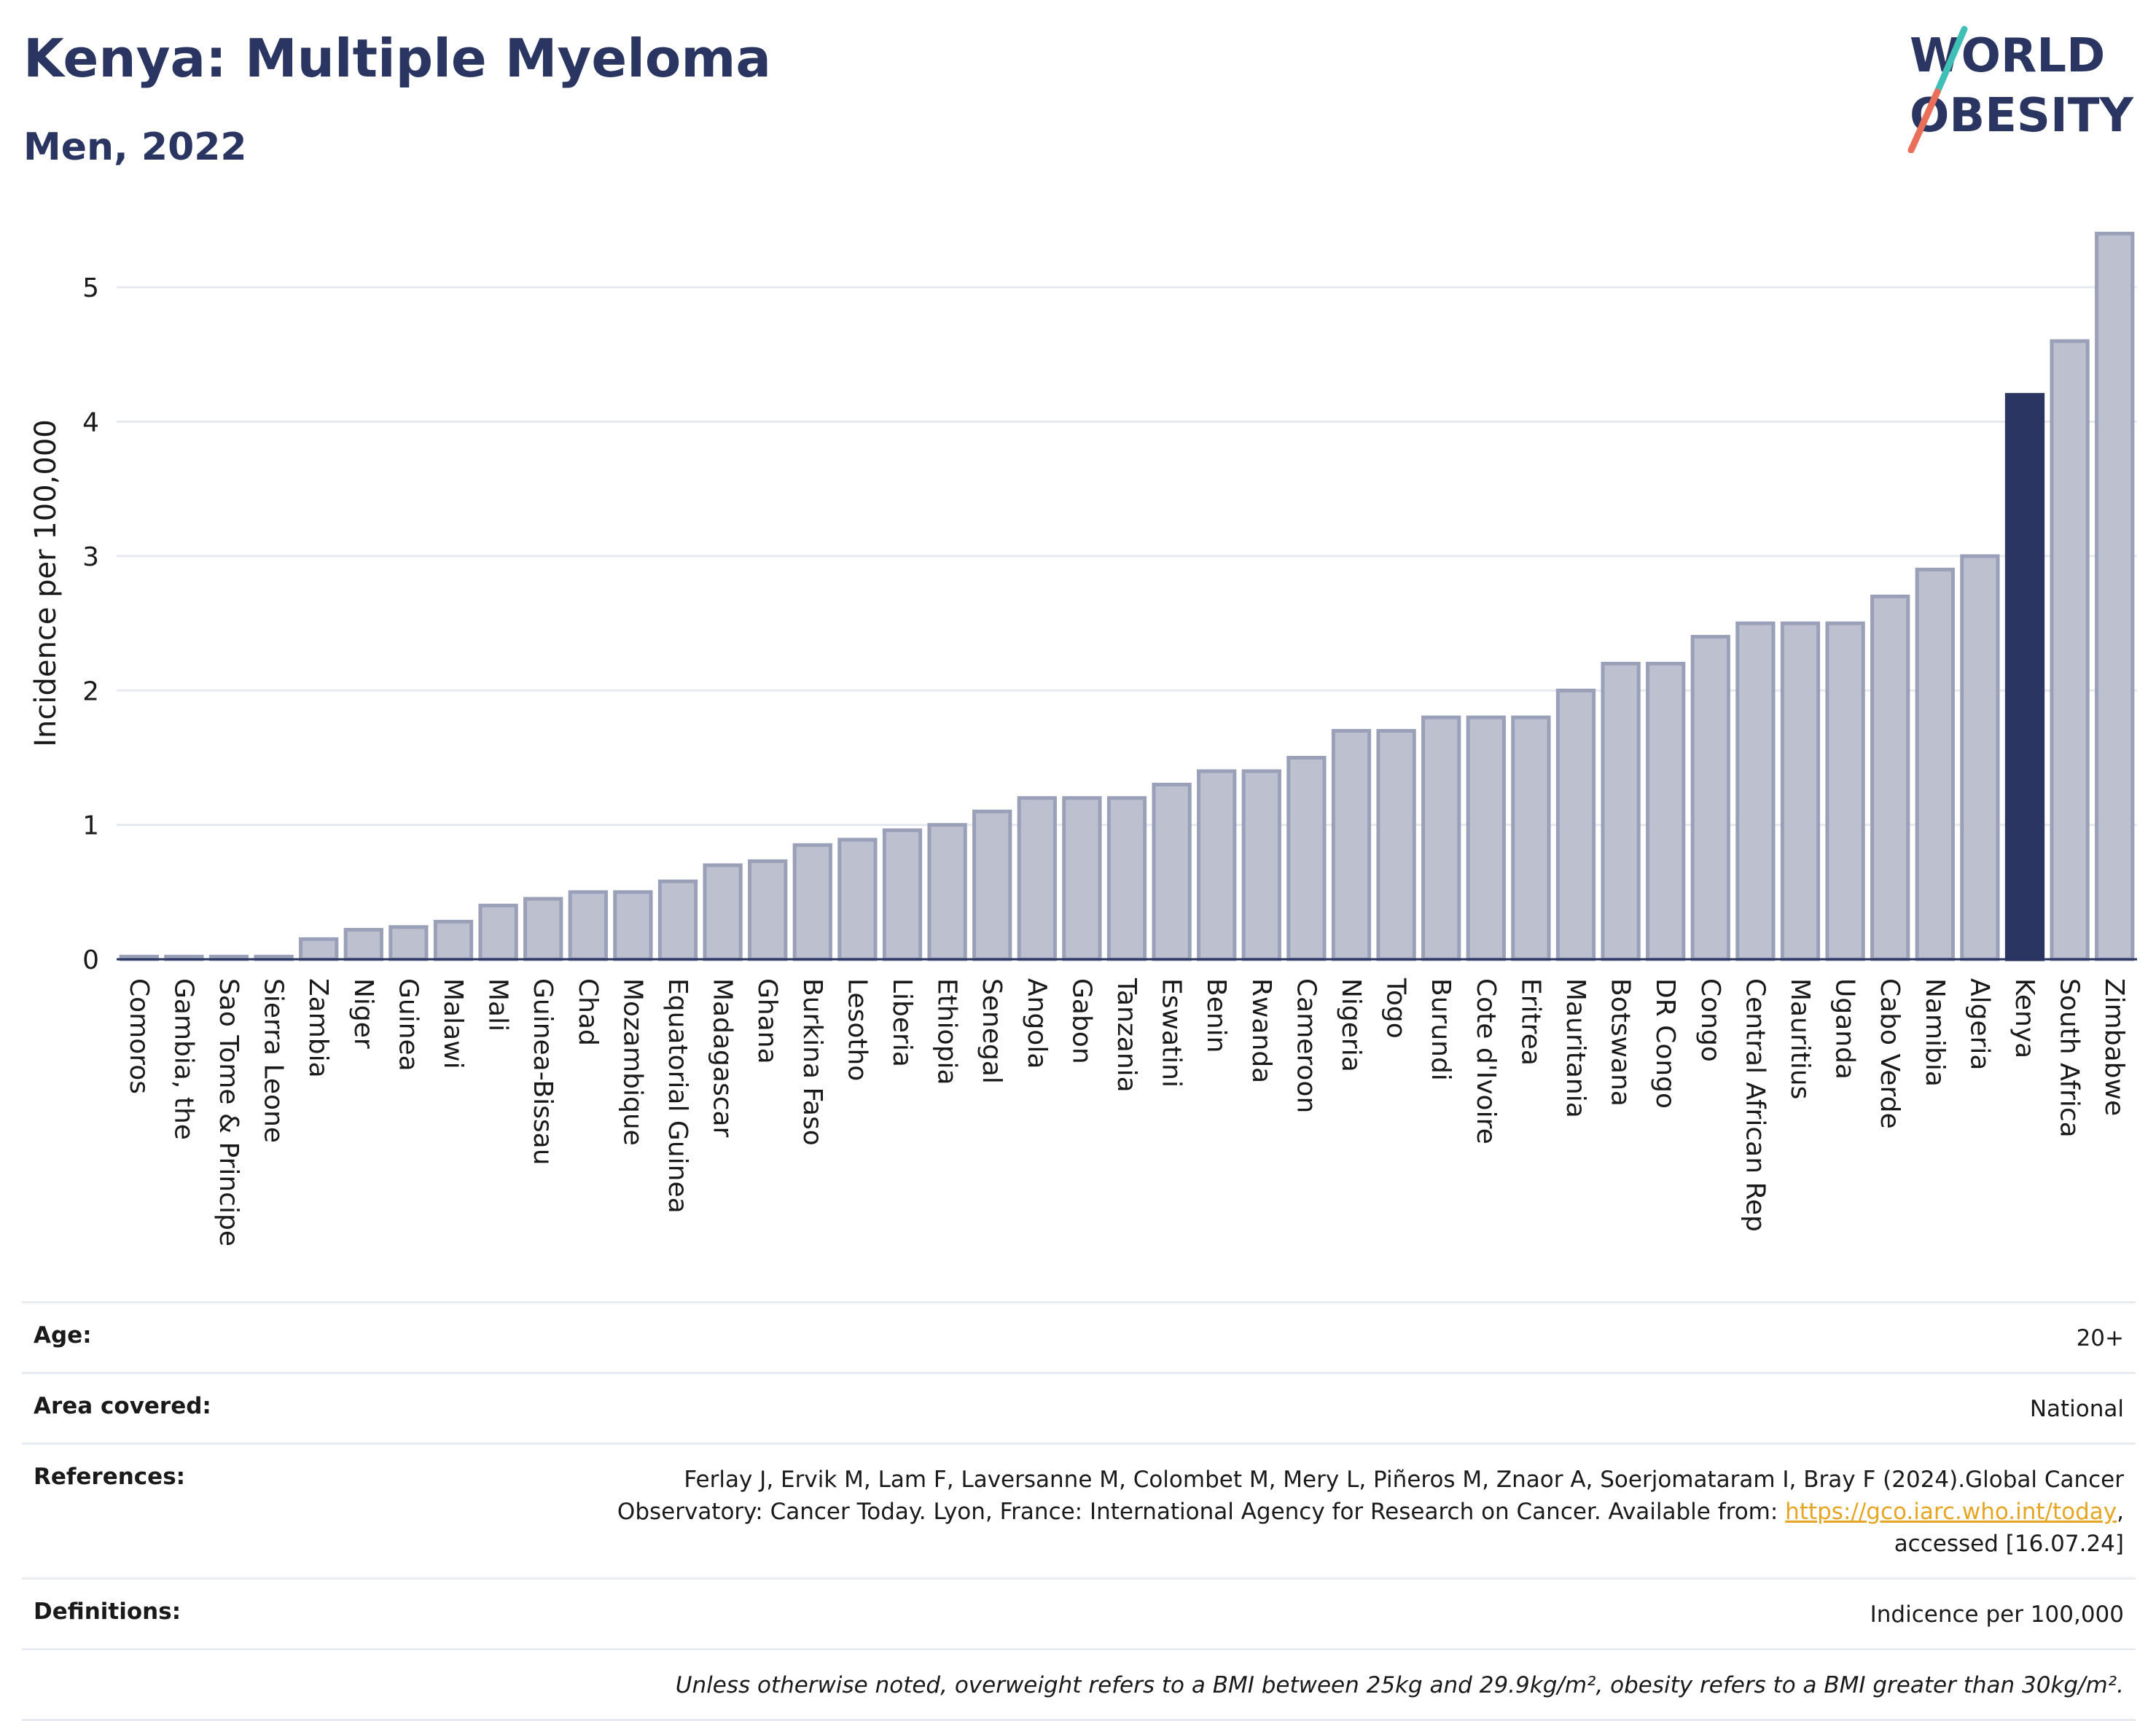 This screenshot has width=2156, height=1721. I want to click on bar-cabo-verde, so click(1890, 778).